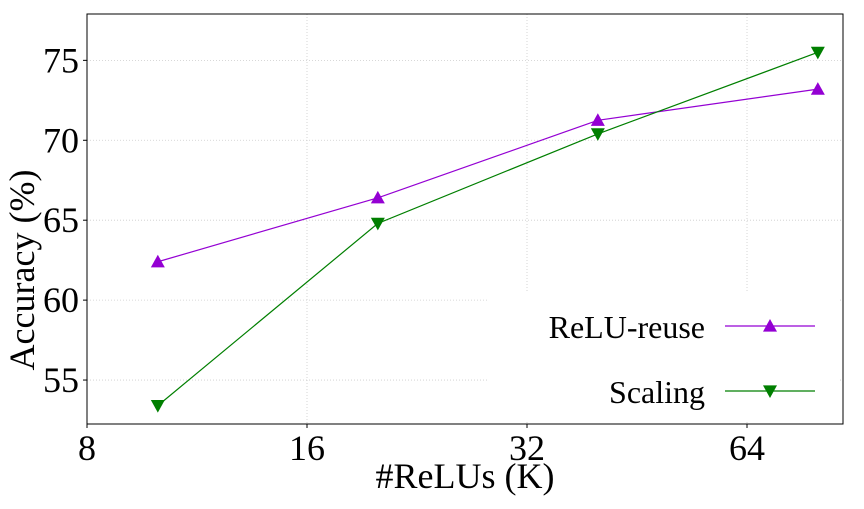  I want to click on y-tick-label: 55, so click(61, 380).